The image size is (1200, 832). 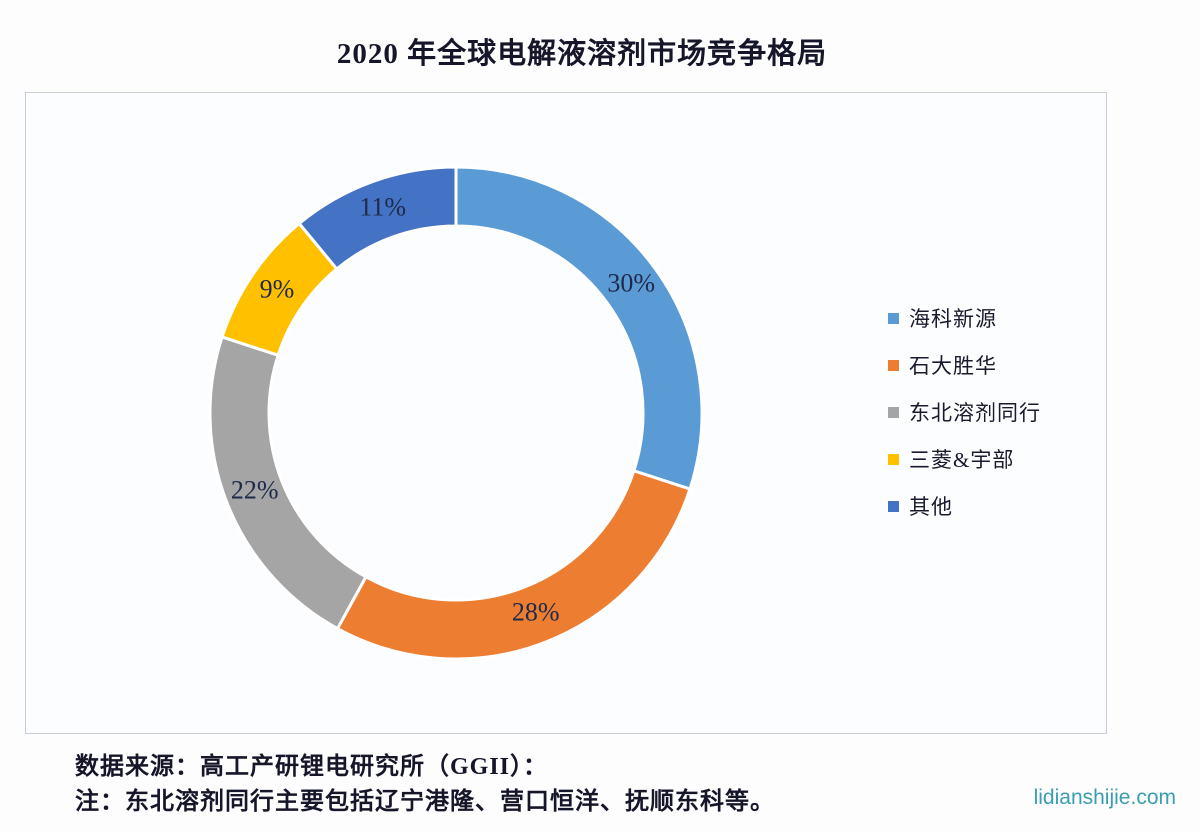 I want to click on legend-label: 三菱&宇部, so click(x=962, y=460).